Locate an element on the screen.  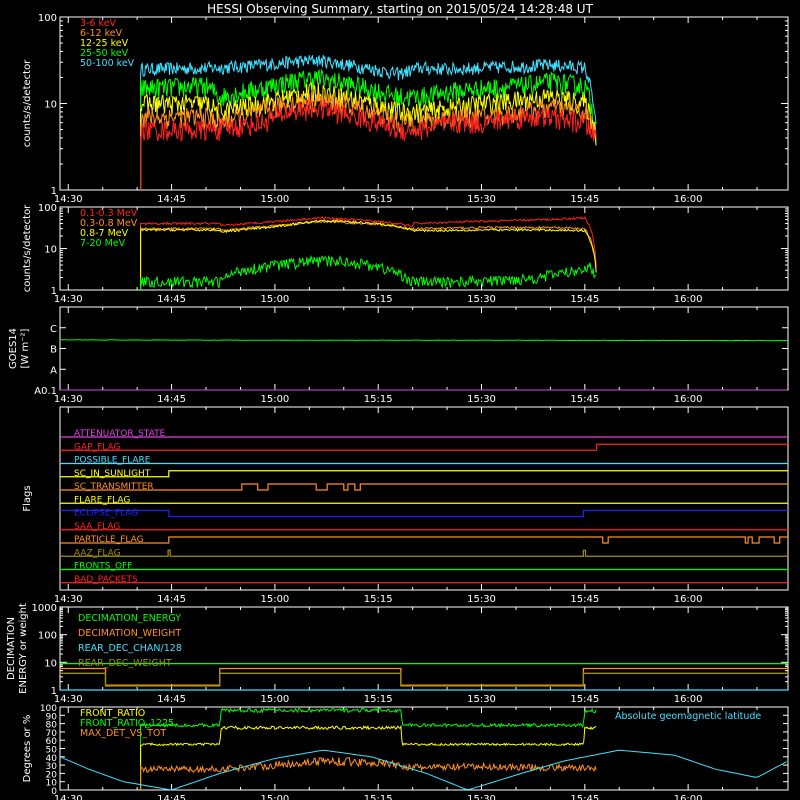
legend-entry: 12-25 keV is located at coordinates (104, 43).